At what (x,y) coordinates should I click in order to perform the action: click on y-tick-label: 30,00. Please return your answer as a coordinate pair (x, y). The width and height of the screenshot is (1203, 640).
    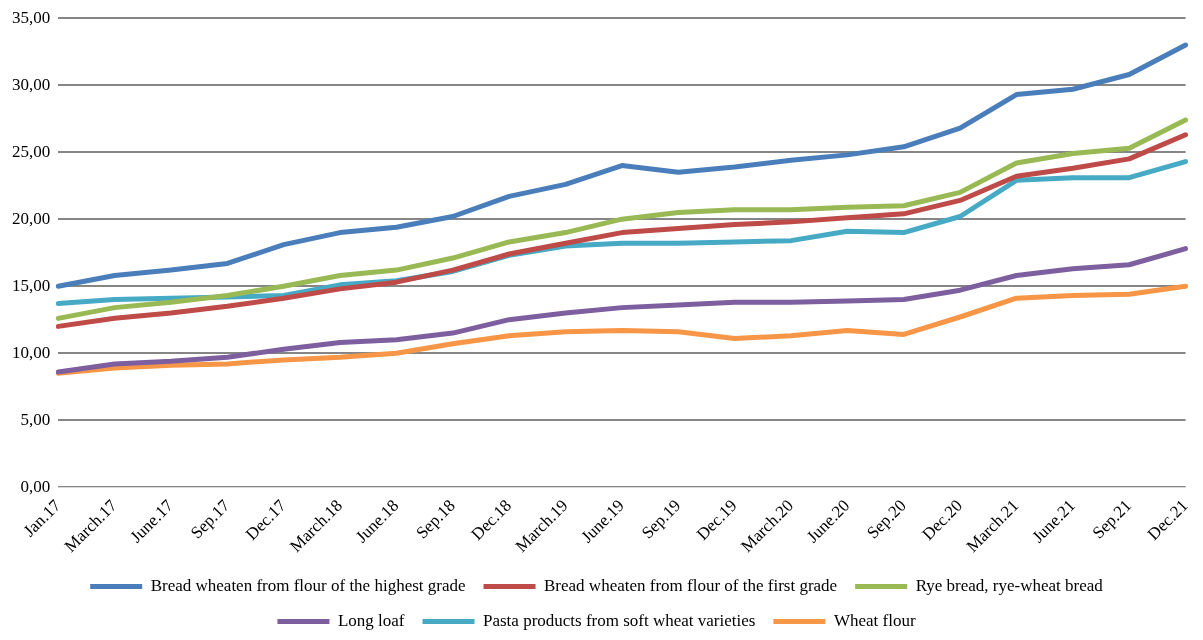
    Looking at the image, I should click on (31, 84).